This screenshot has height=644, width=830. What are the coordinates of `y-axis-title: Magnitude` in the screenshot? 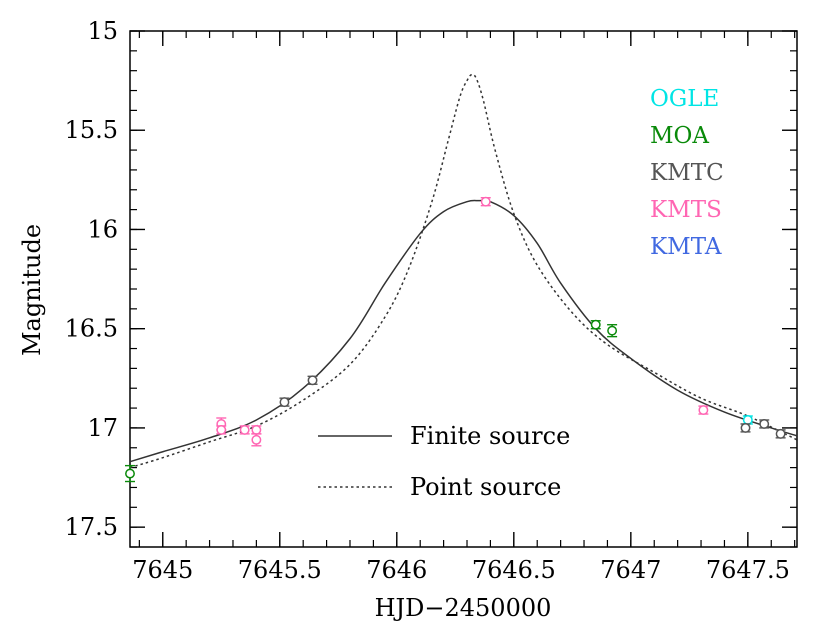 It's located at (32, 290).